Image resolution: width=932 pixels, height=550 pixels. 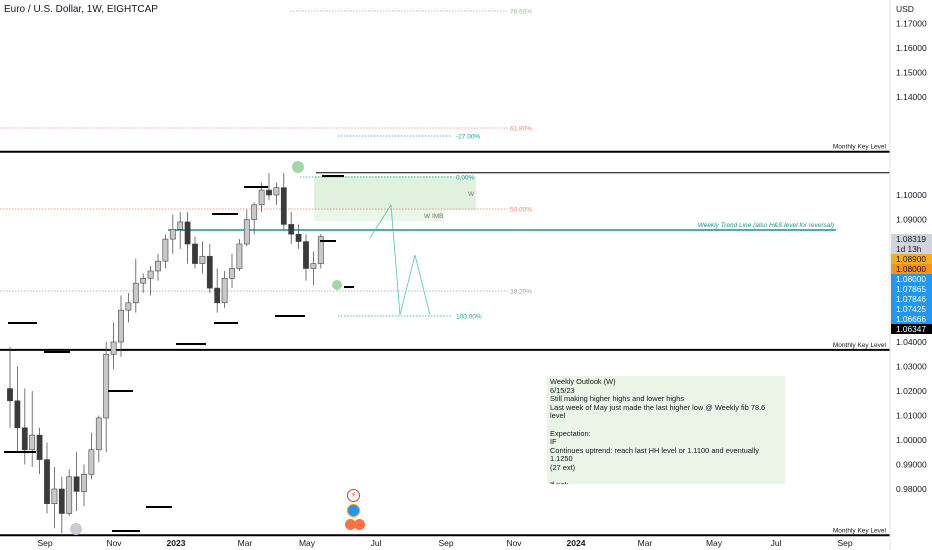 What do you see at coordinates (911, 24) in the screenshot?
I see `price-tick-12: 1.17000` at bounding box center [911, 24].